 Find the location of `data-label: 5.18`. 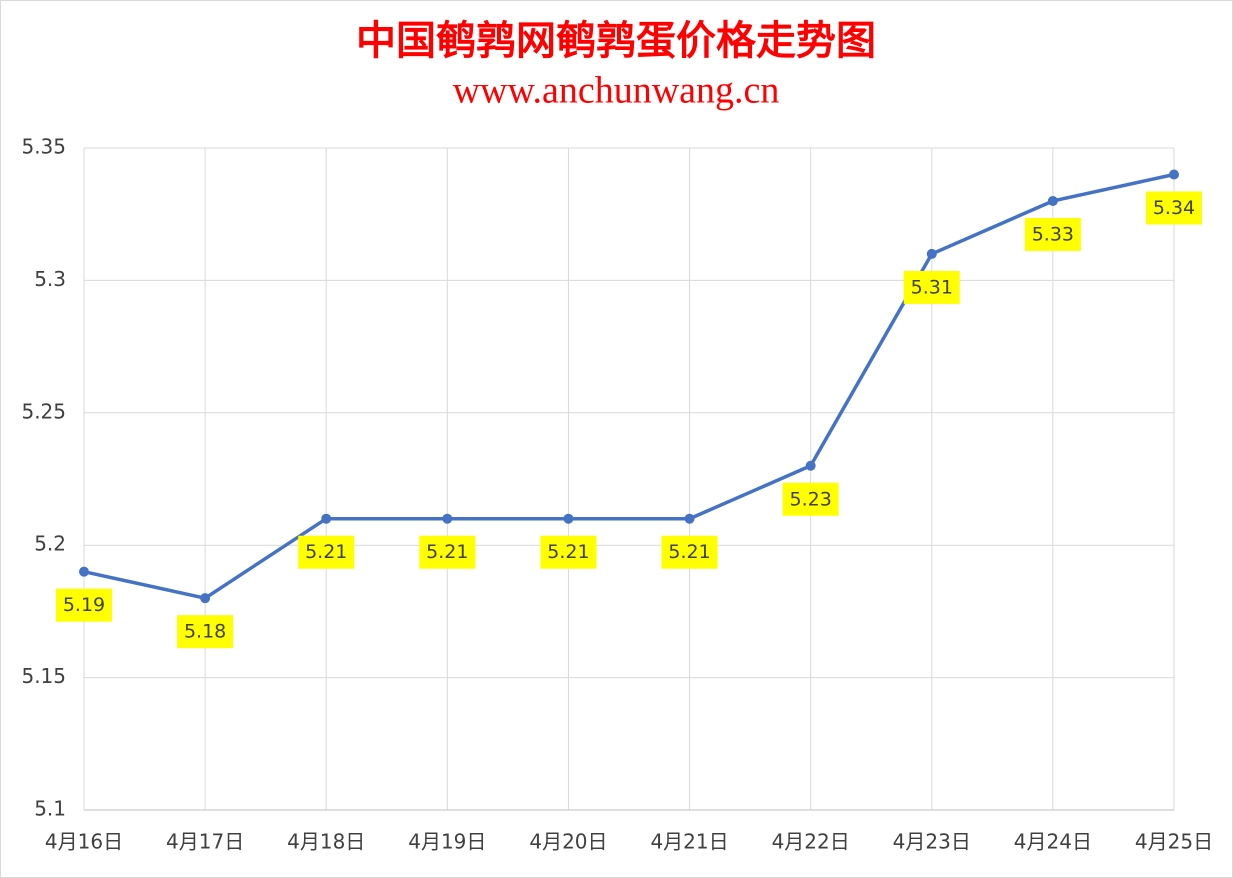

data-label: 5.18 is located at coordinates (205, 632).